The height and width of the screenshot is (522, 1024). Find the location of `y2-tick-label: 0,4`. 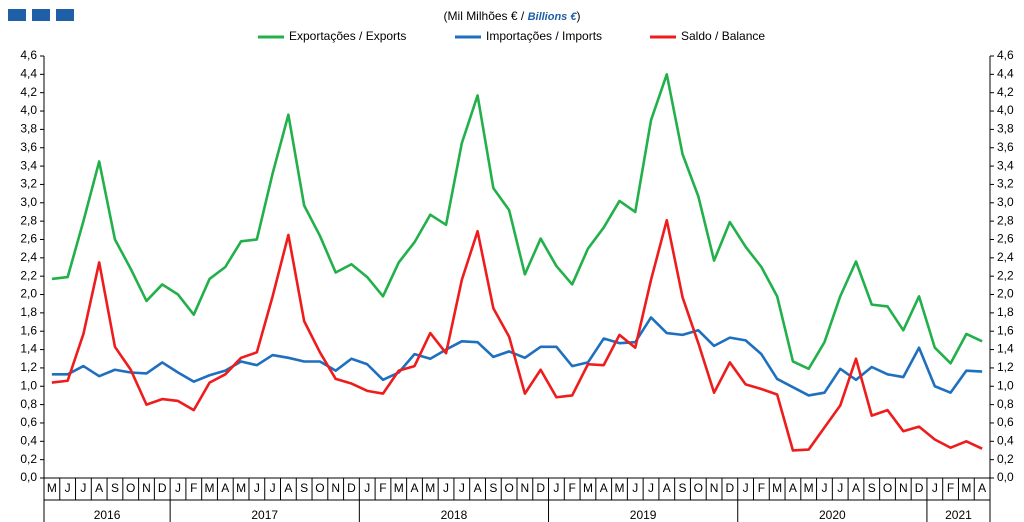

y2-tick-label: 0,4 is located at coordinates (1005, 440).